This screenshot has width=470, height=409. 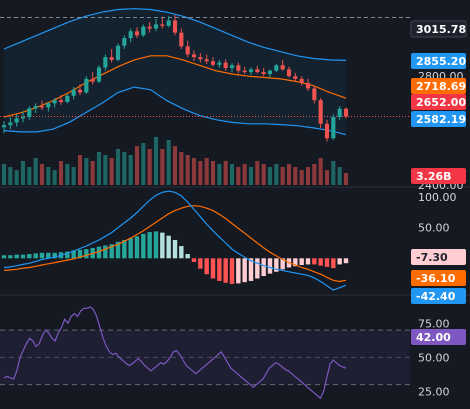 I want to click on price-value-label-text: 3015.78, so click(x=441, y=29).